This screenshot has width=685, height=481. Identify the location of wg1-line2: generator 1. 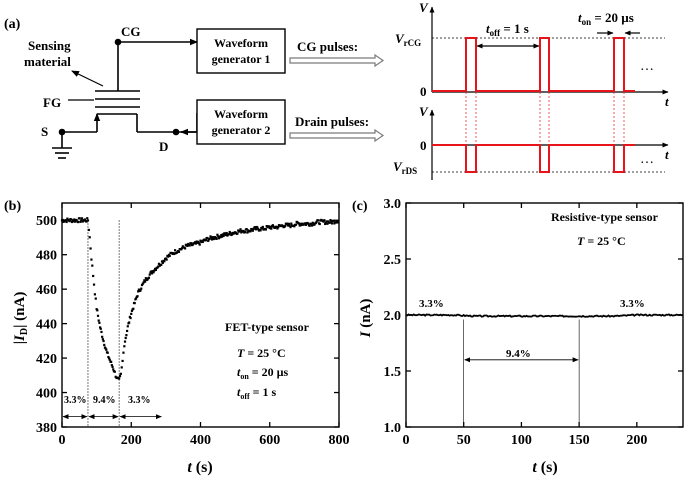
(241, 59).